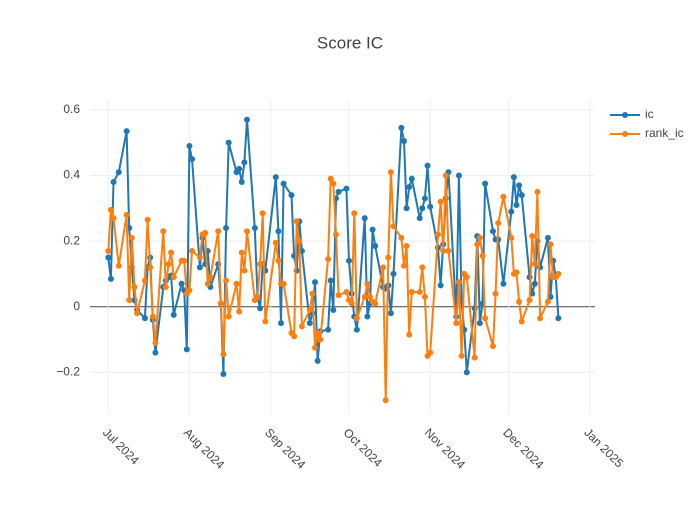 This screenshot has height=505, width=700. Describe the element at coordinates (71, 109) in the screenshot. I see `y-tick-label: 0.6` at that location.